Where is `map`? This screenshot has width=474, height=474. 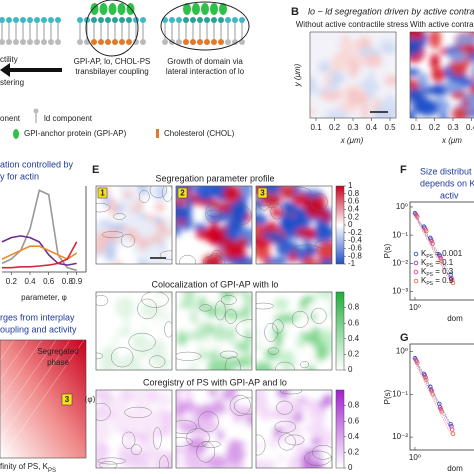 map is located at coordinates (134, 429).